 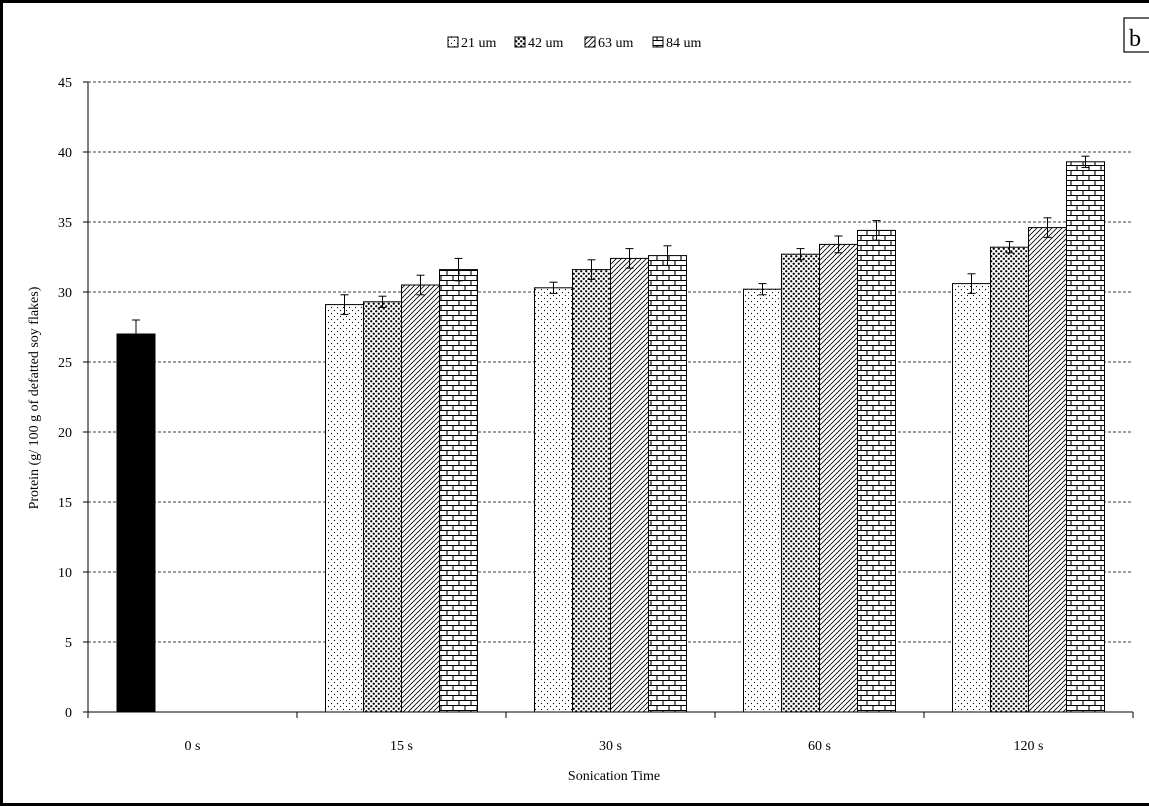 I want to click on y-tick-label: 45, so click(x=65, y=83).